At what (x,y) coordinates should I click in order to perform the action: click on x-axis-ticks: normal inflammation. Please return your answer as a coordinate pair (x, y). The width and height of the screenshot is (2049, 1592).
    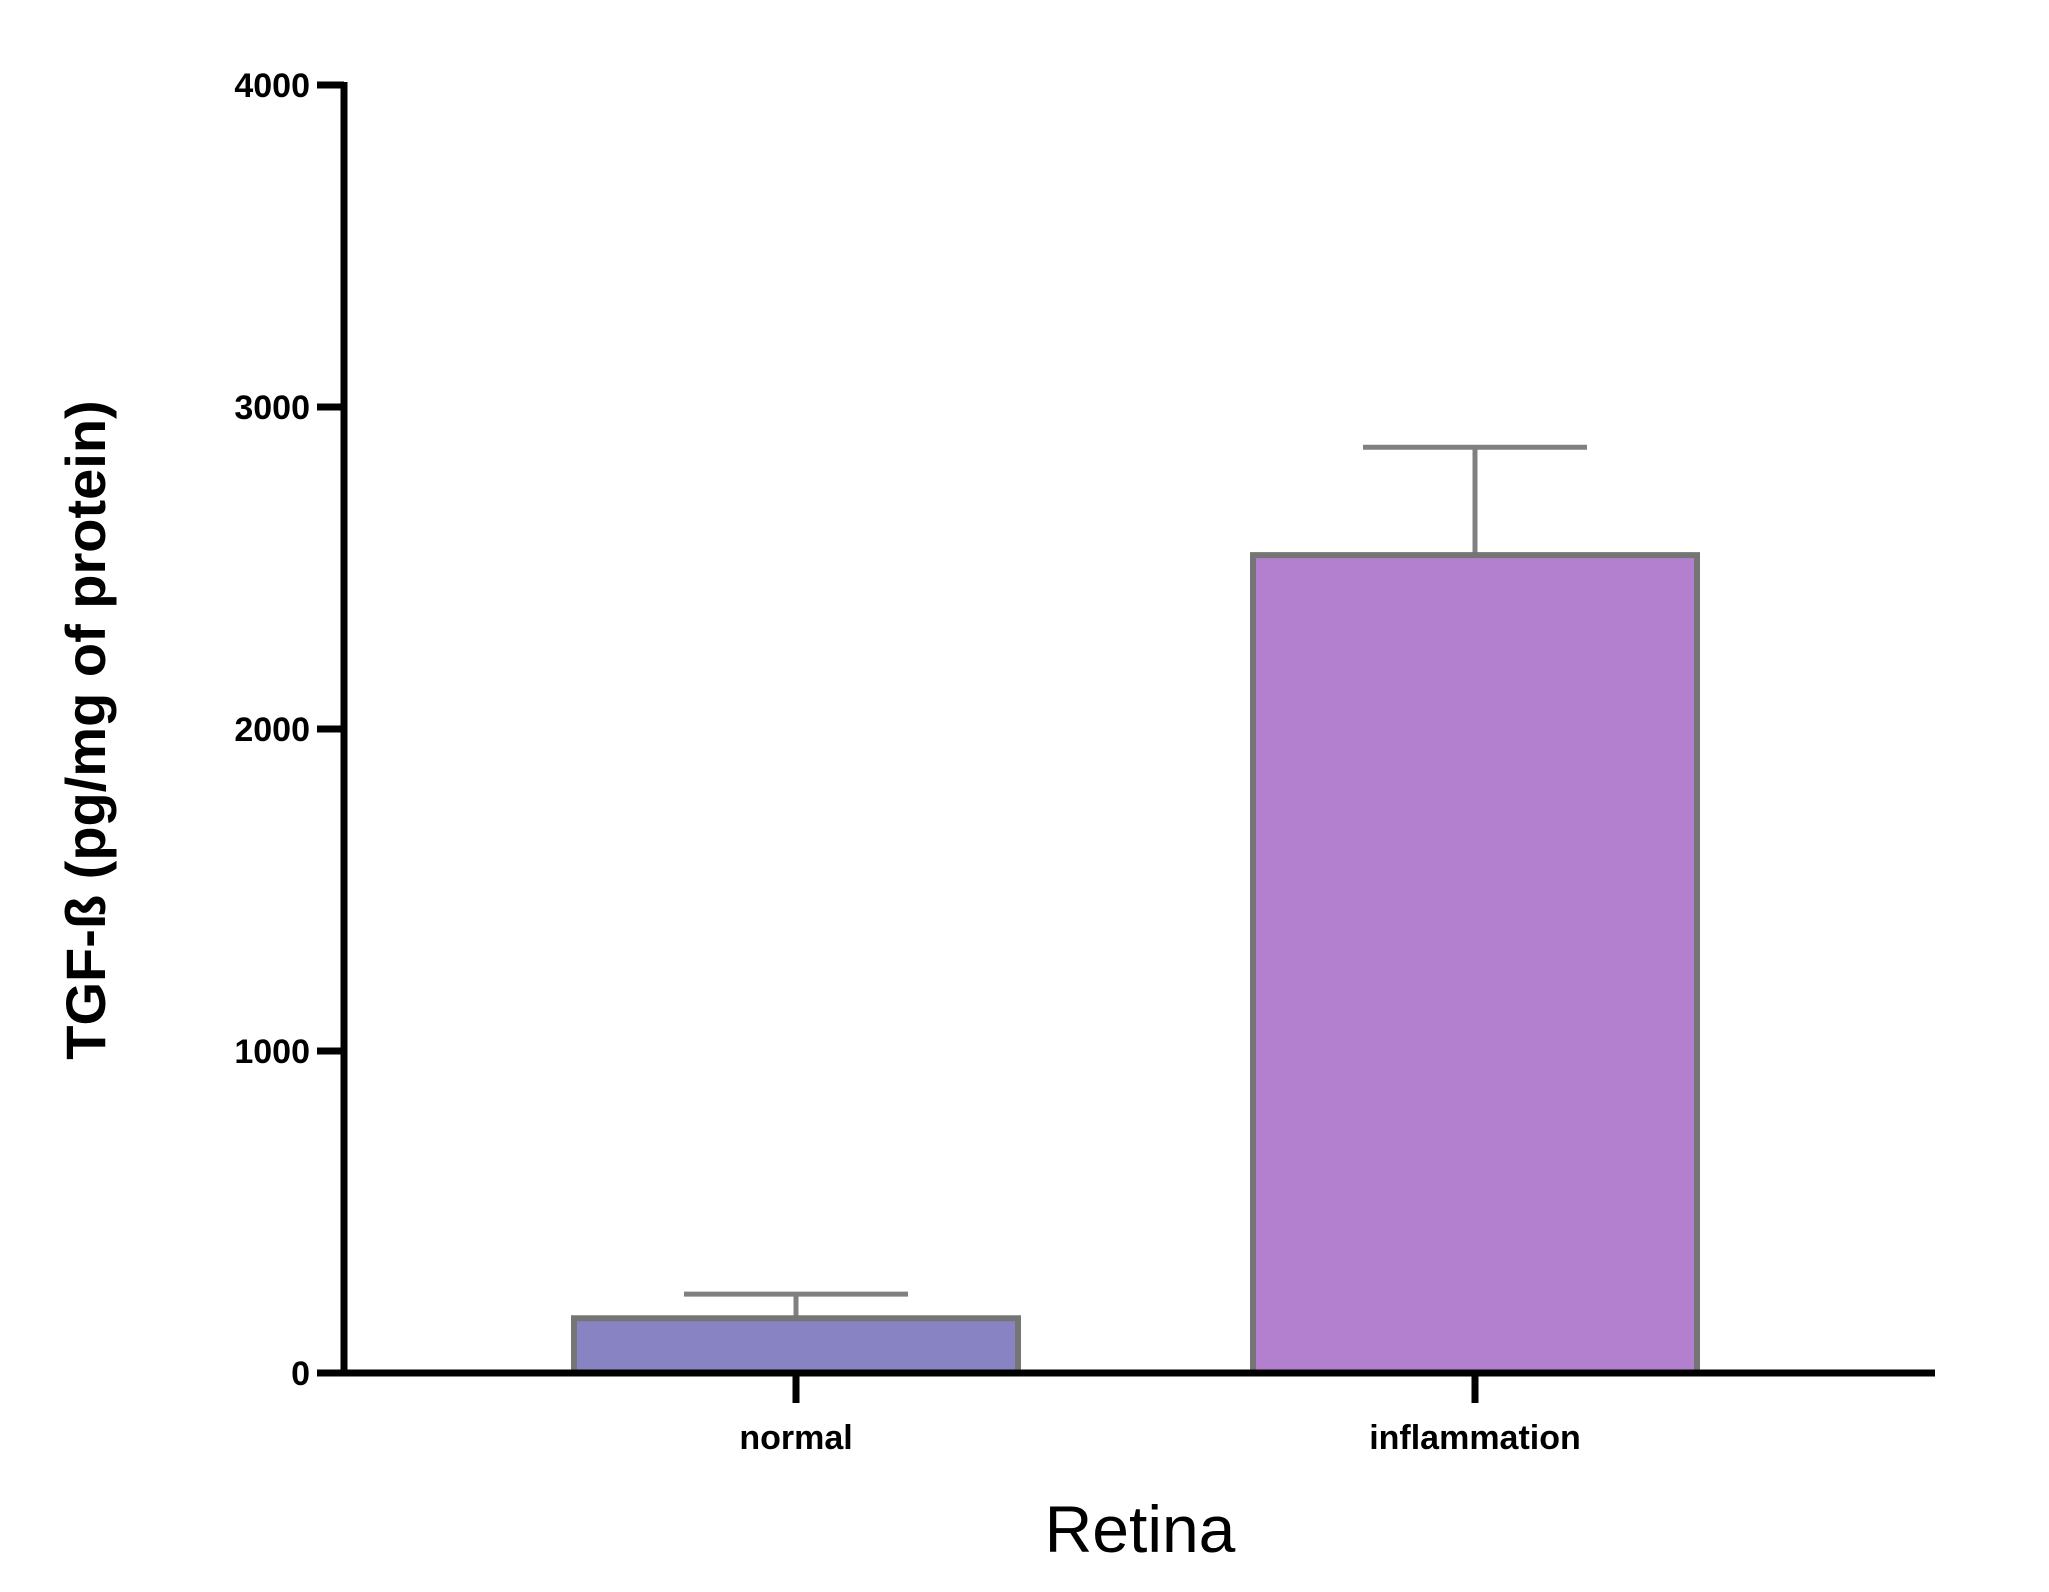
    Looking at the image, I should click on (1160, 1415).